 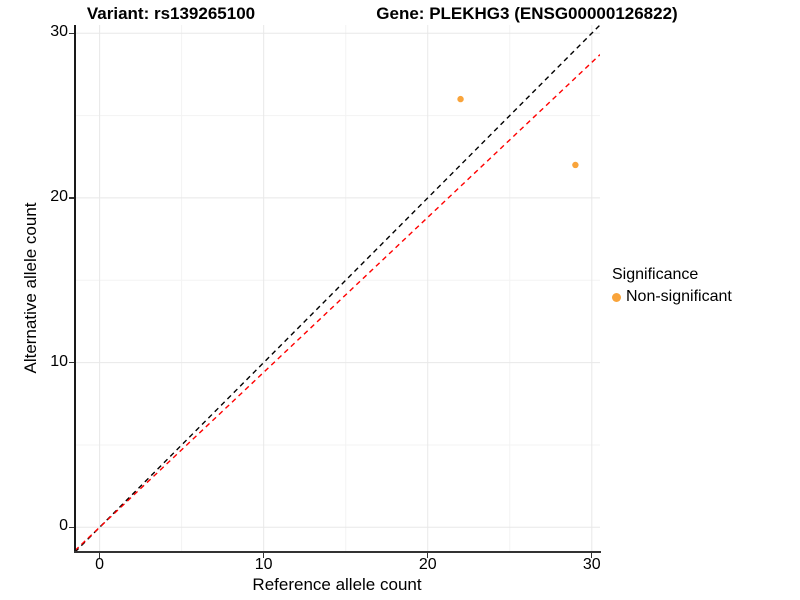 I want to click on gene-title: Gene: PLEKHG3 (ENSG00000126822), so click(x=527, y=13).